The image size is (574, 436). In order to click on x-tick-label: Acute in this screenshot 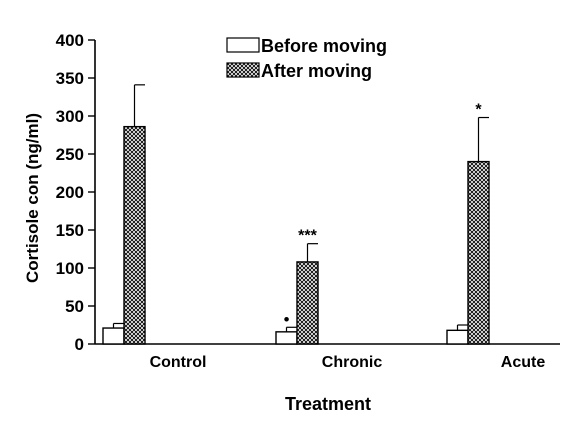, I will do `click(523, 362)`.